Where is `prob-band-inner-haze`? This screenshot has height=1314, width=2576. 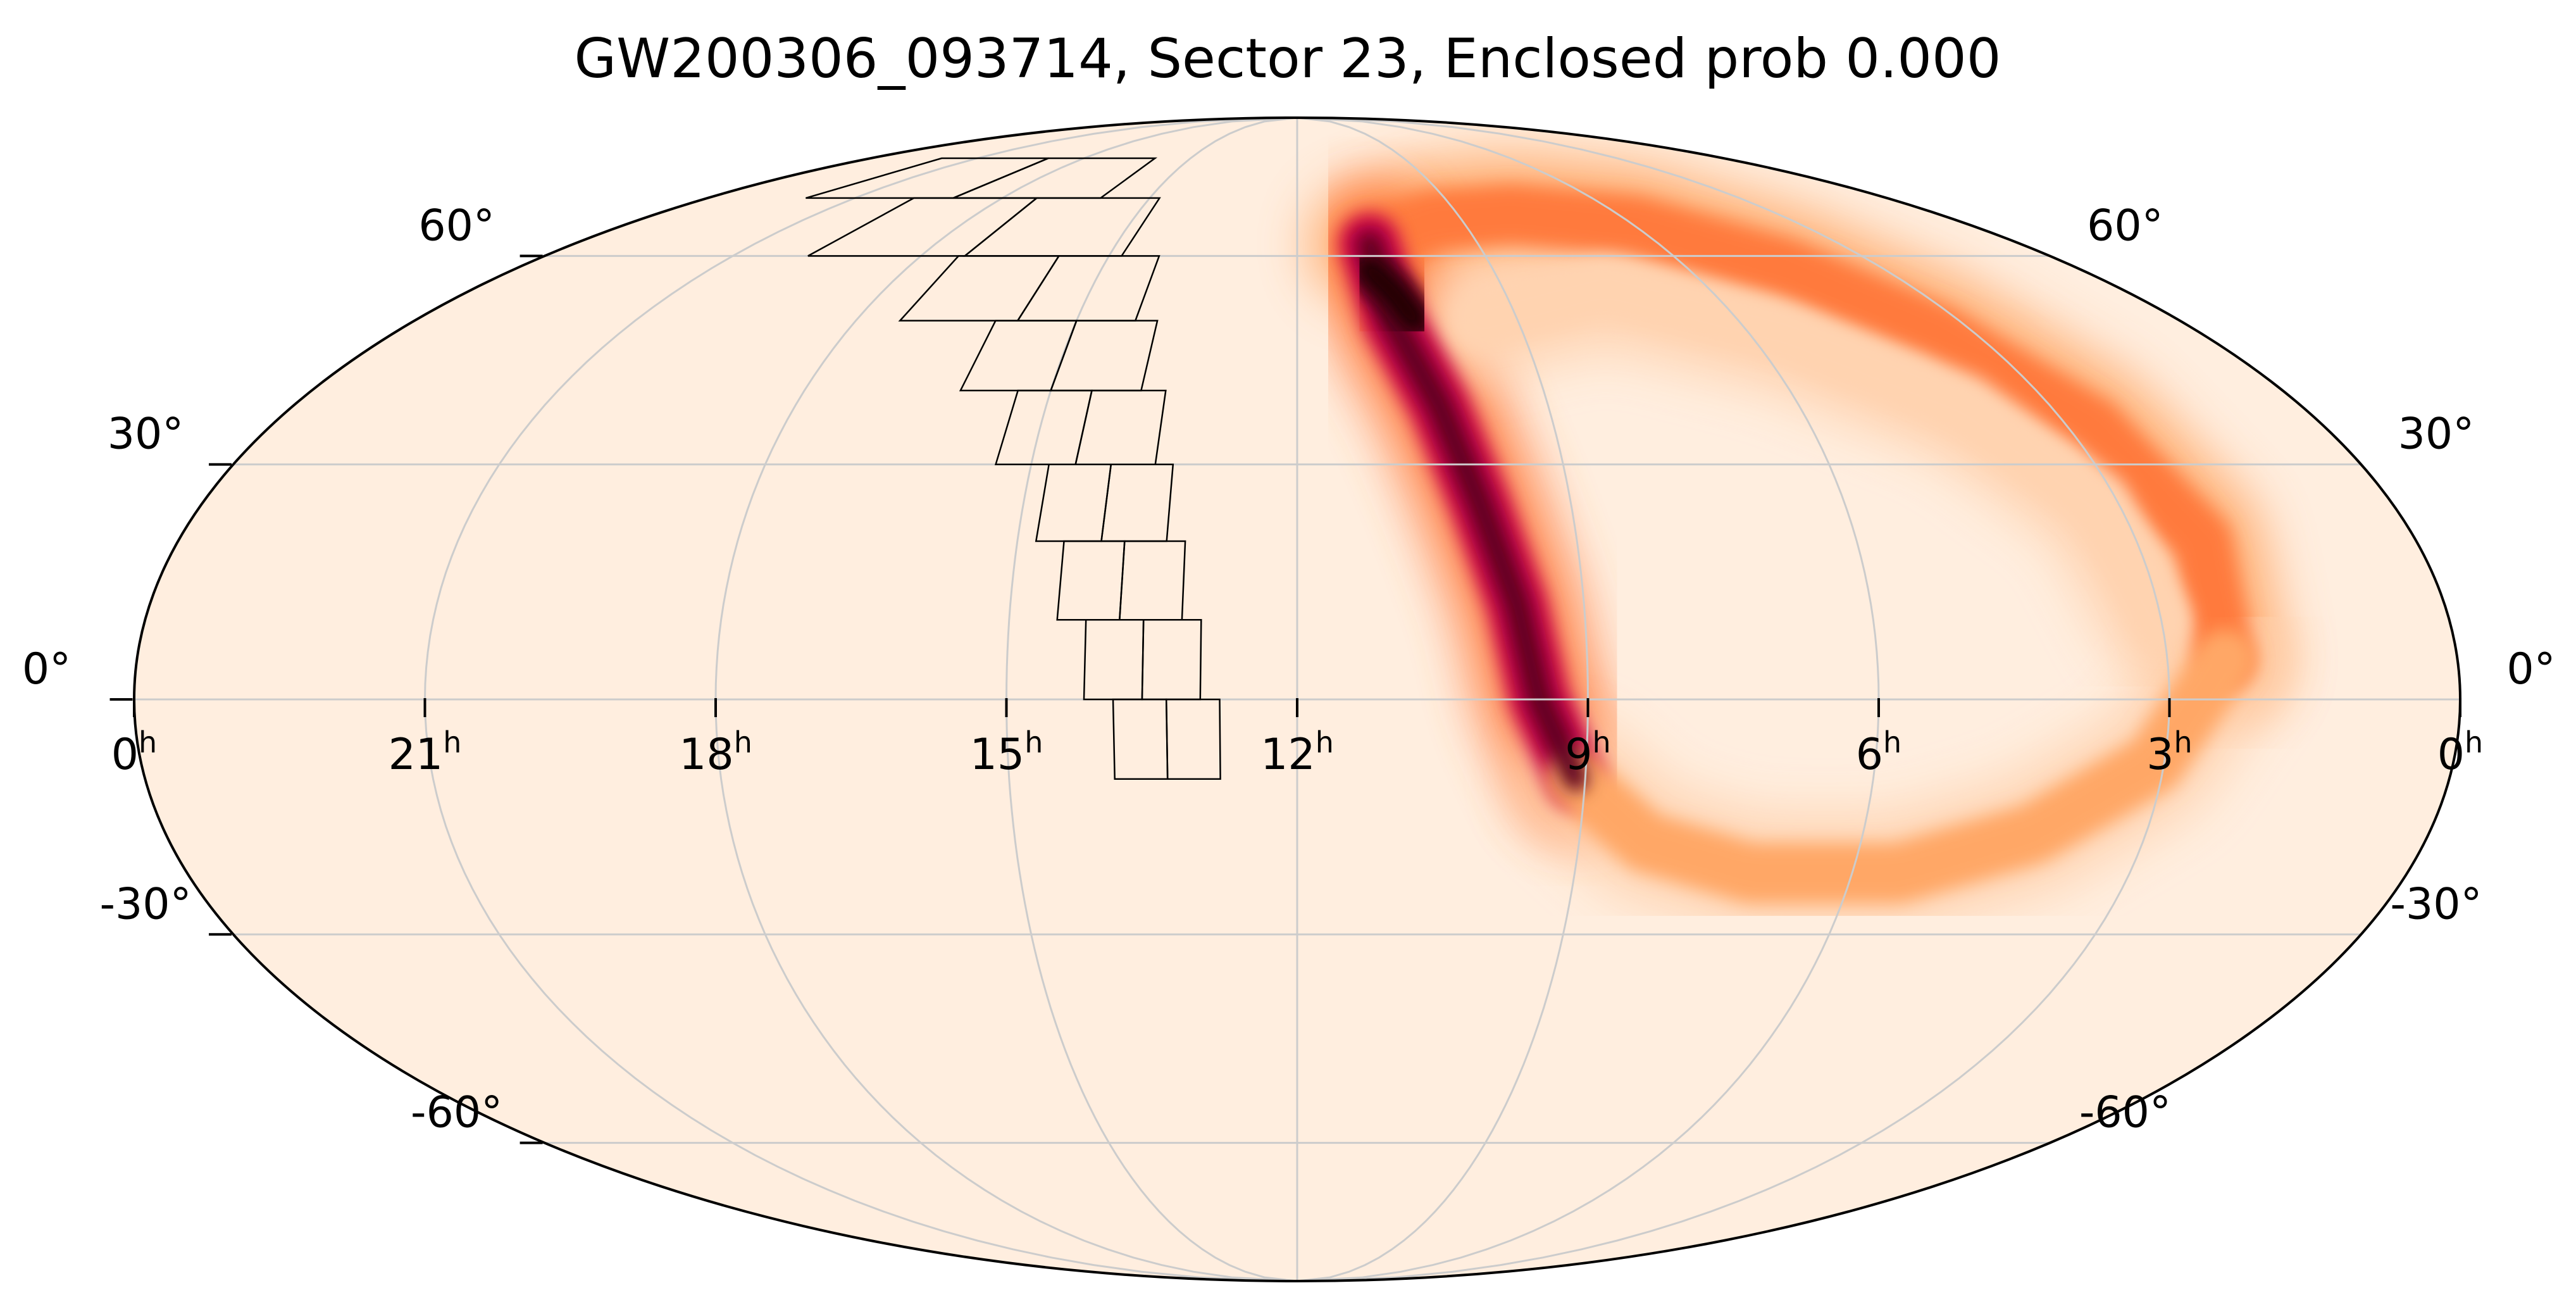 prob-band-inner-haze is located at coordinates (1821, 453).